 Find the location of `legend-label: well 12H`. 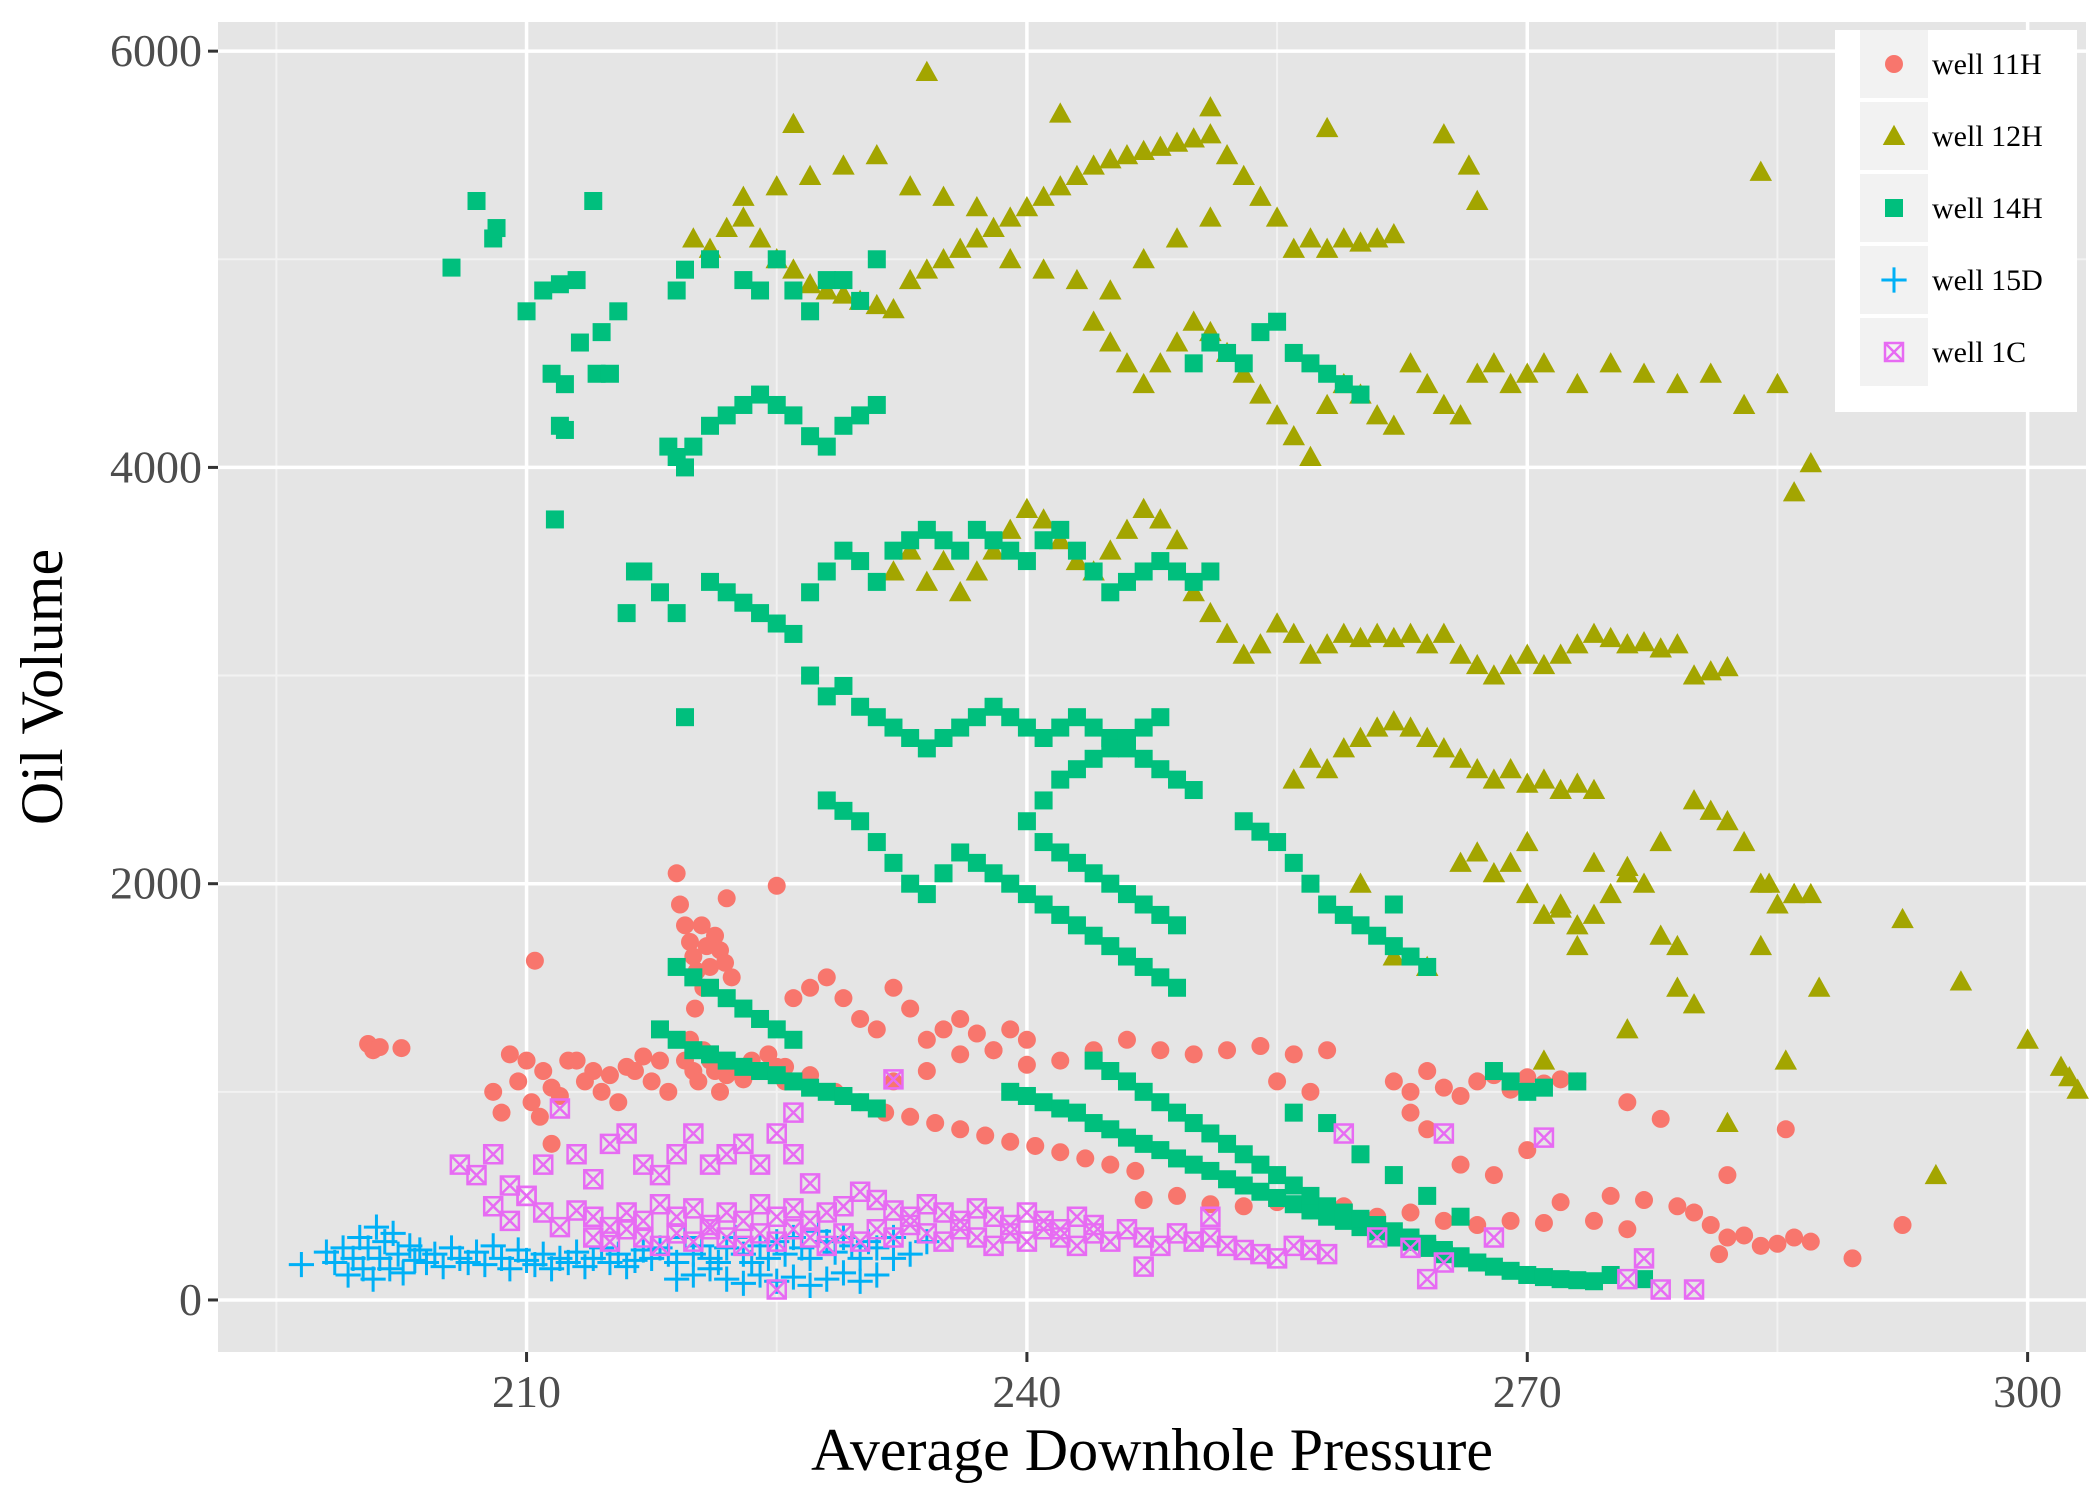

legend-label: well 12H is located at coordinates (1987, 136).